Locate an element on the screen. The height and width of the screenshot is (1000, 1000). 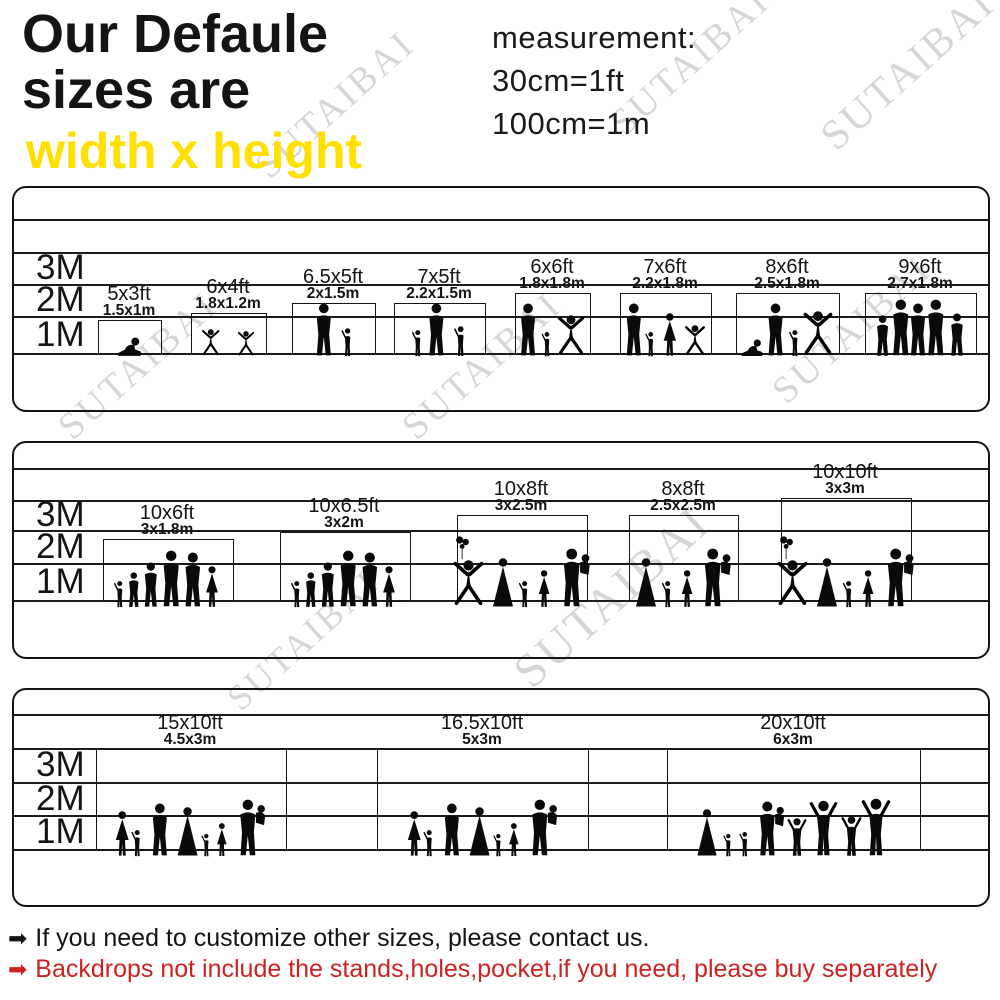
size-label-ft: 10x6.5ft is located at coordinates (344, 506).